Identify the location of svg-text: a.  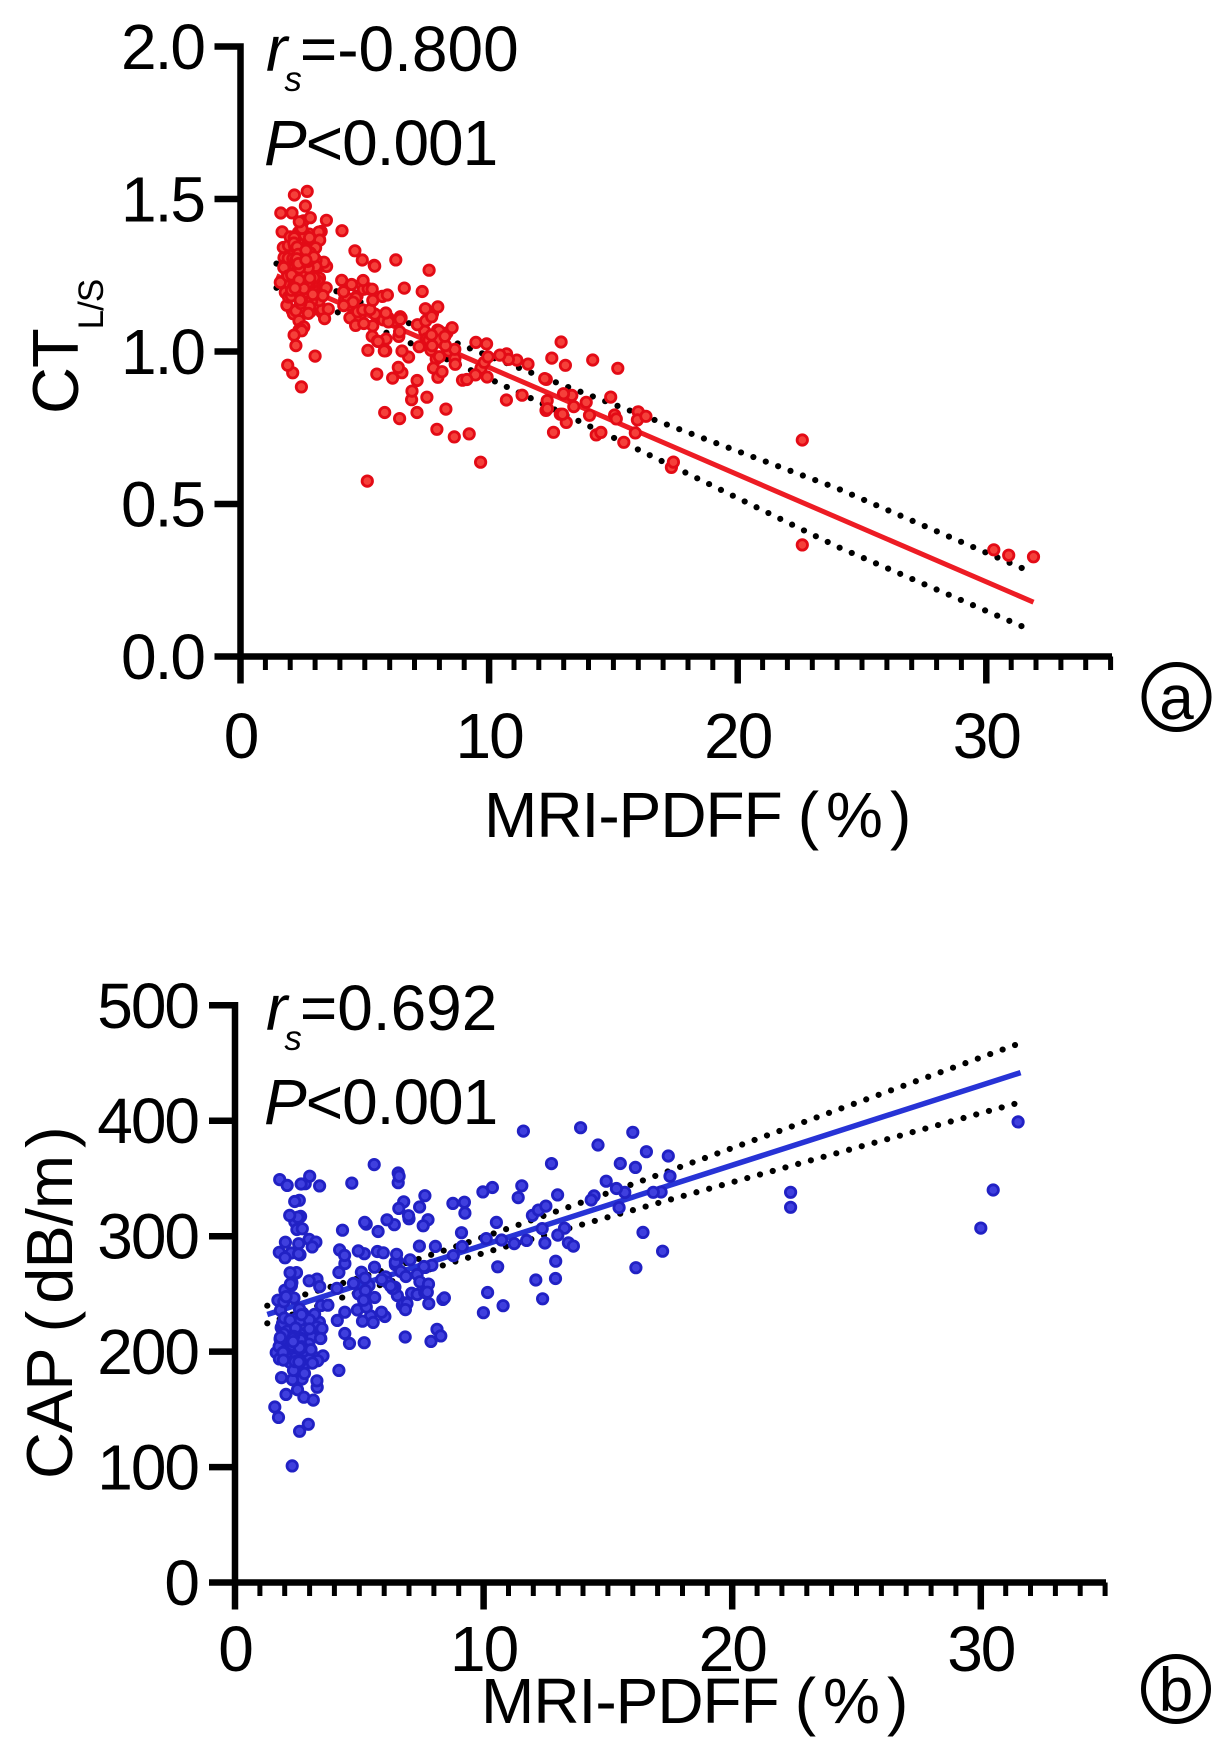
(1176, 698).